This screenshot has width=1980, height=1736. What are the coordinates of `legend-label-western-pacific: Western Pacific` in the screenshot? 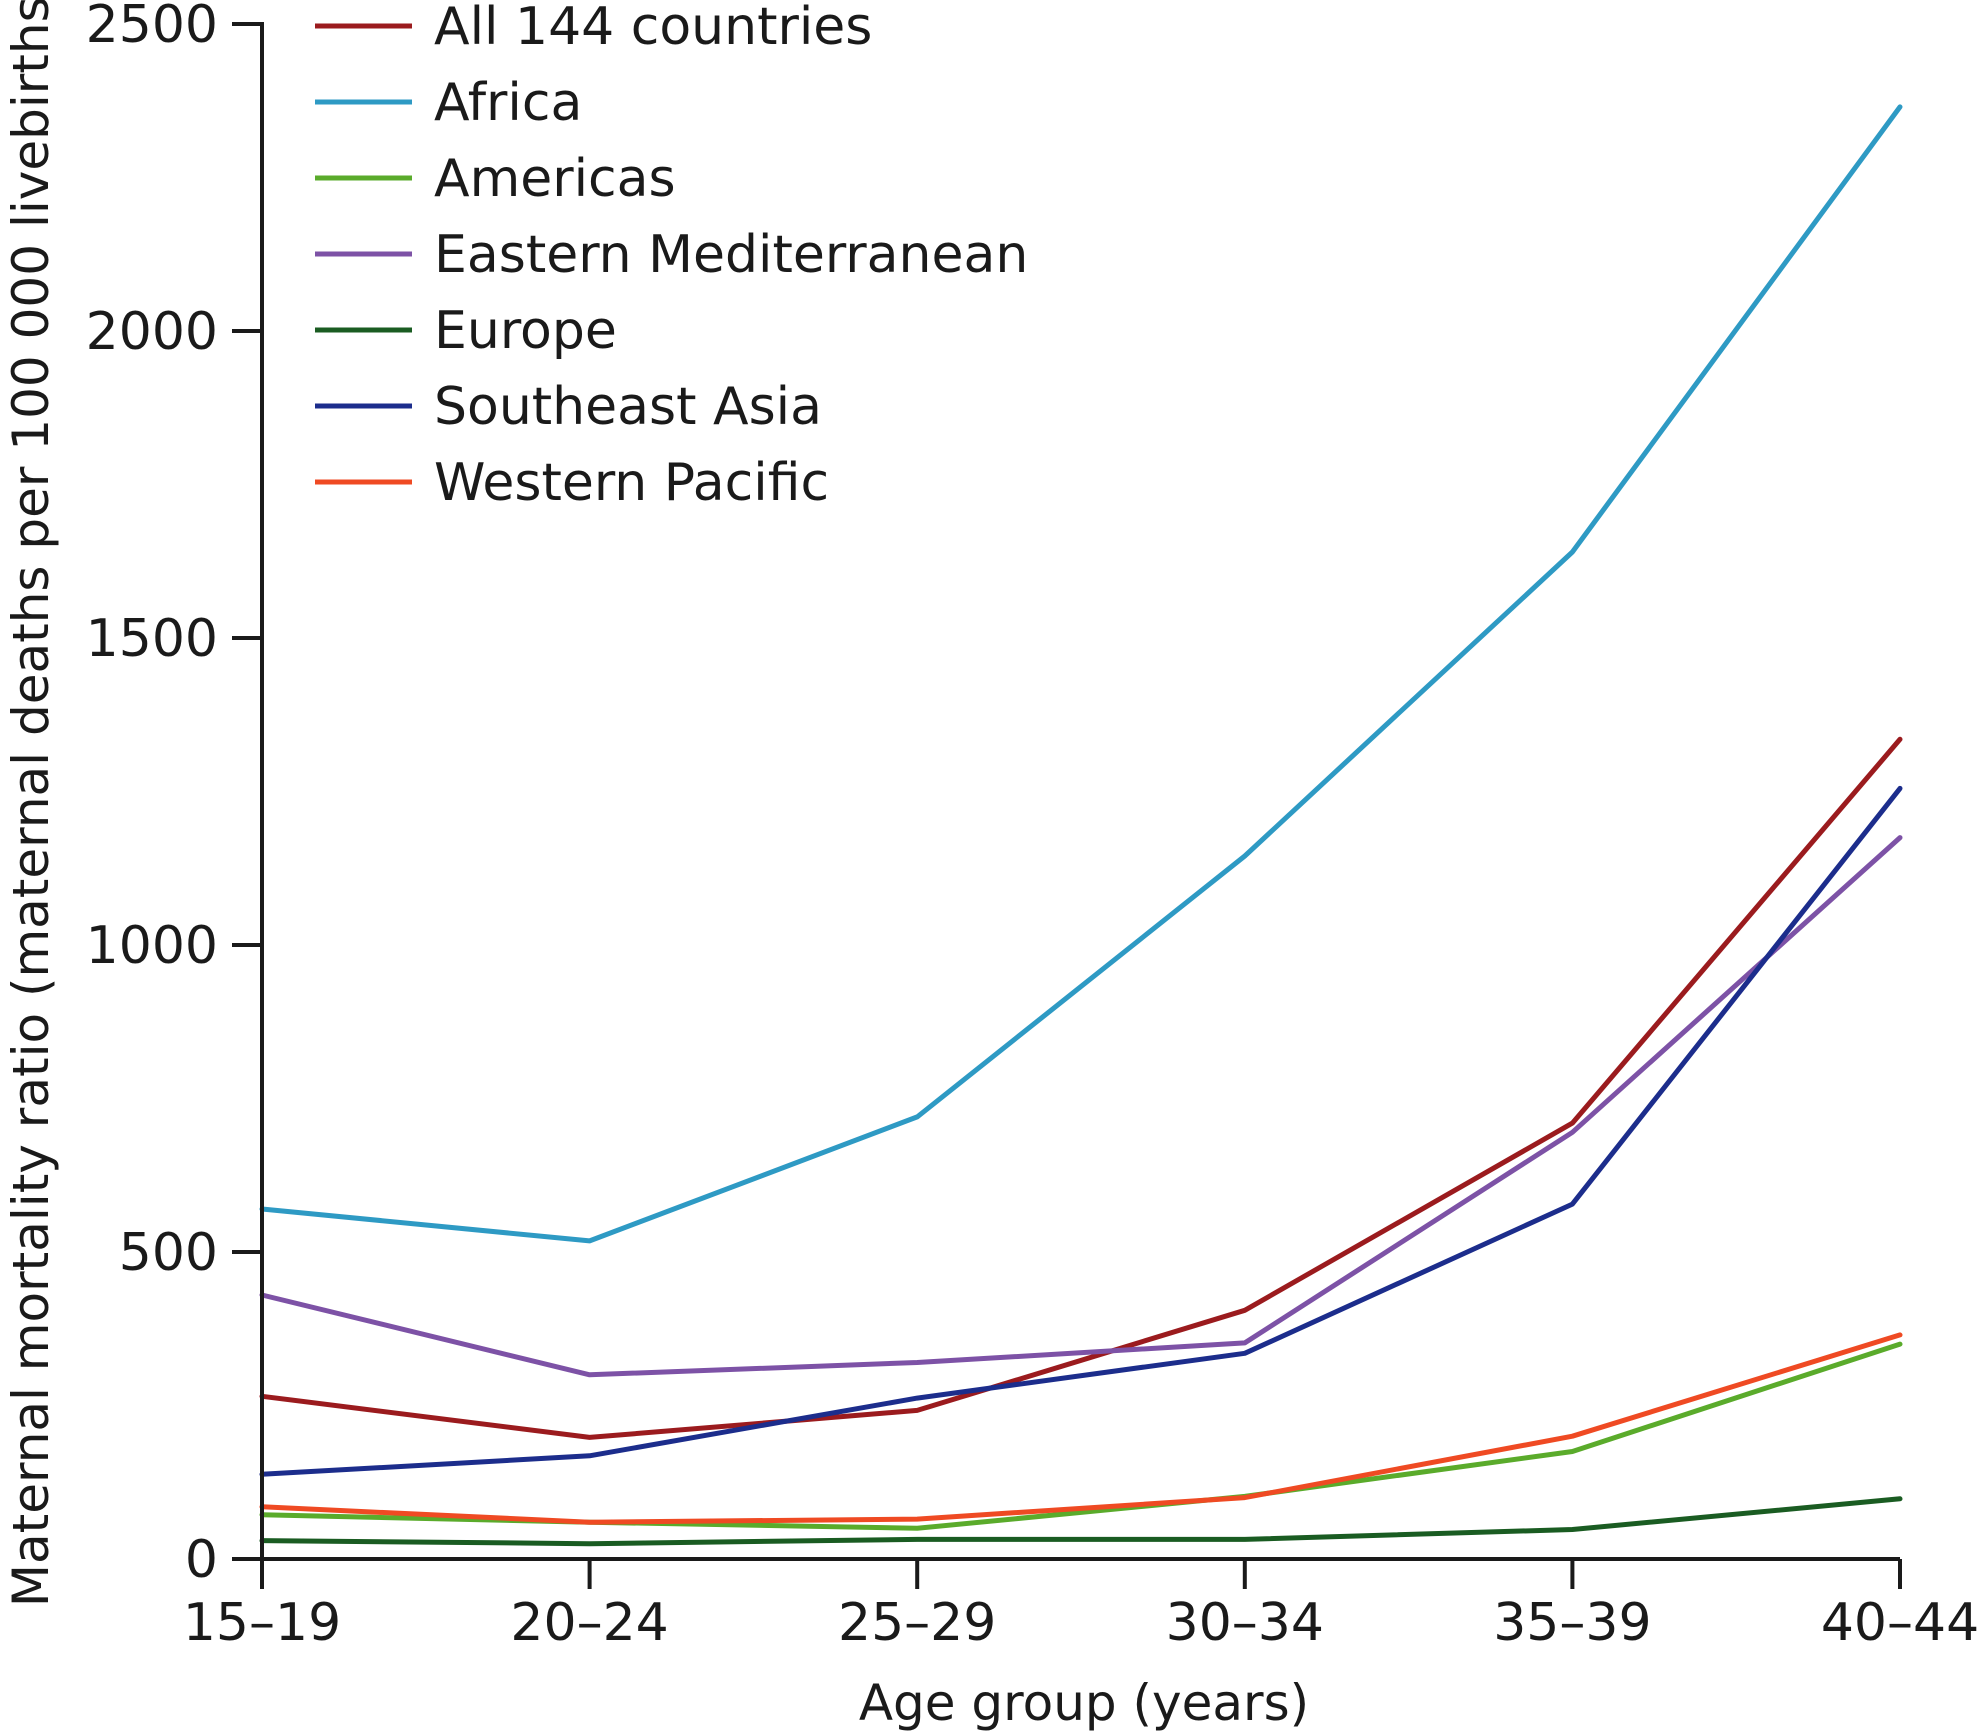 It's located at (631, 483).